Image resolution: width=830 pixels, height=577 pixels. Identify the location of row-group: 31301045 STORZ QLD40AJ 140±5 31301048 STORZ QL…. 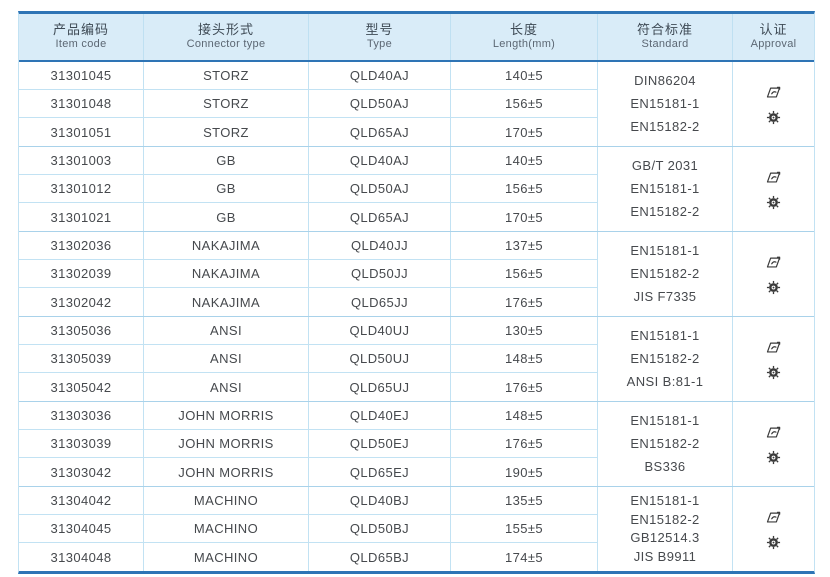
(416, 104).